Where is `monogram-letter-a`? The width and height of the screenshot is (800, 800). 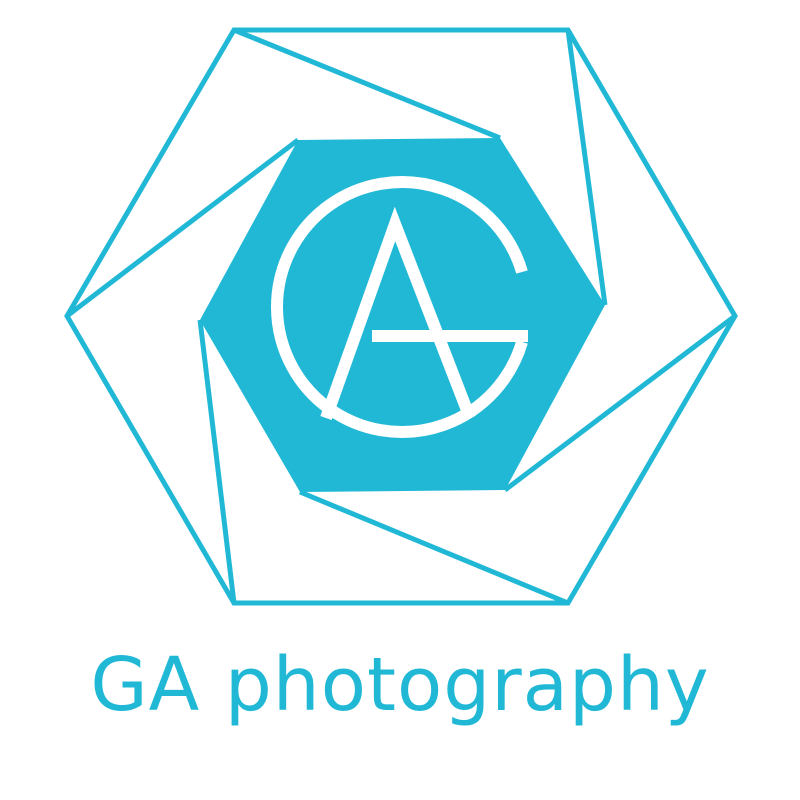
monogram-letter-a is located at coordinates (398, 313).